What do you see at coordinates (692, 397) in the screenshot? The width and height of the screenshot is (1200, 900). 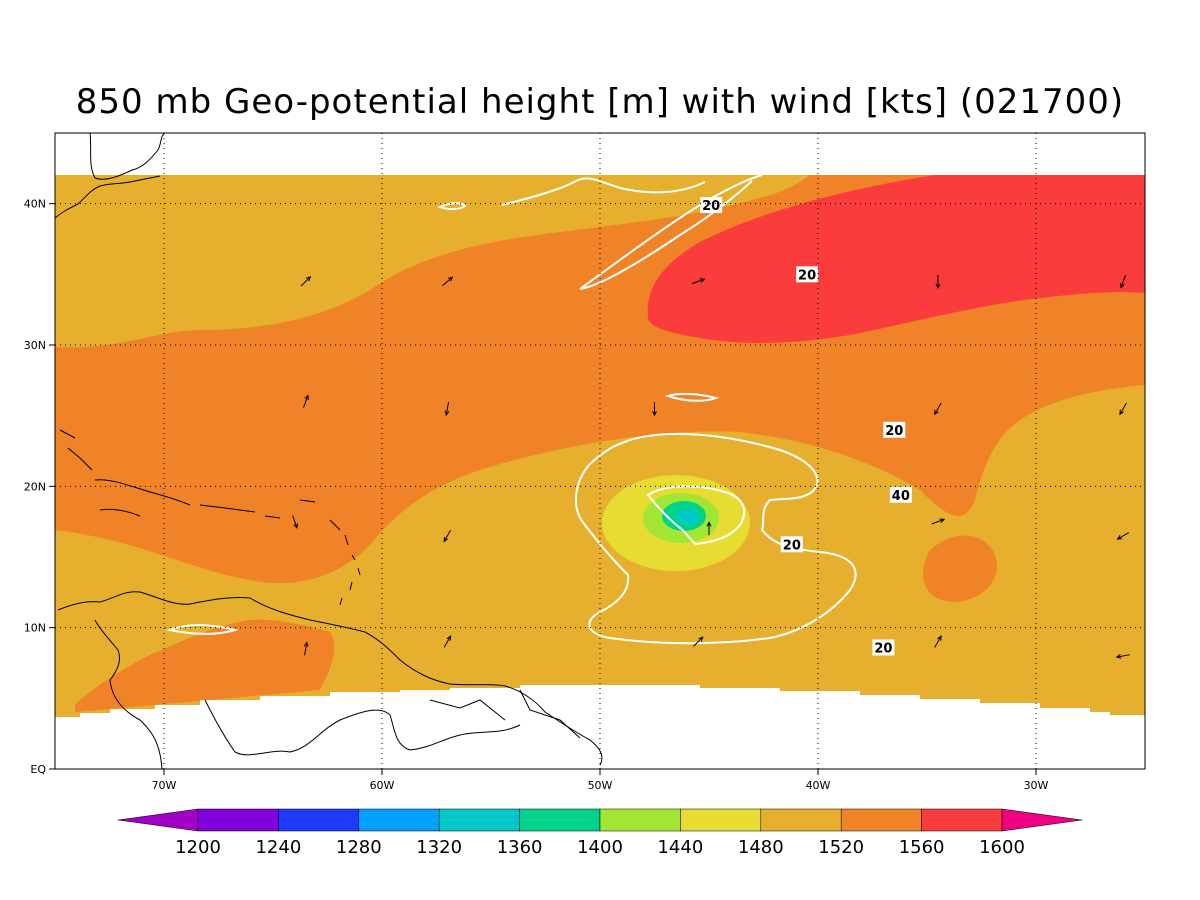 I see `isotach-20-patch` at bounding box center [692, 397].